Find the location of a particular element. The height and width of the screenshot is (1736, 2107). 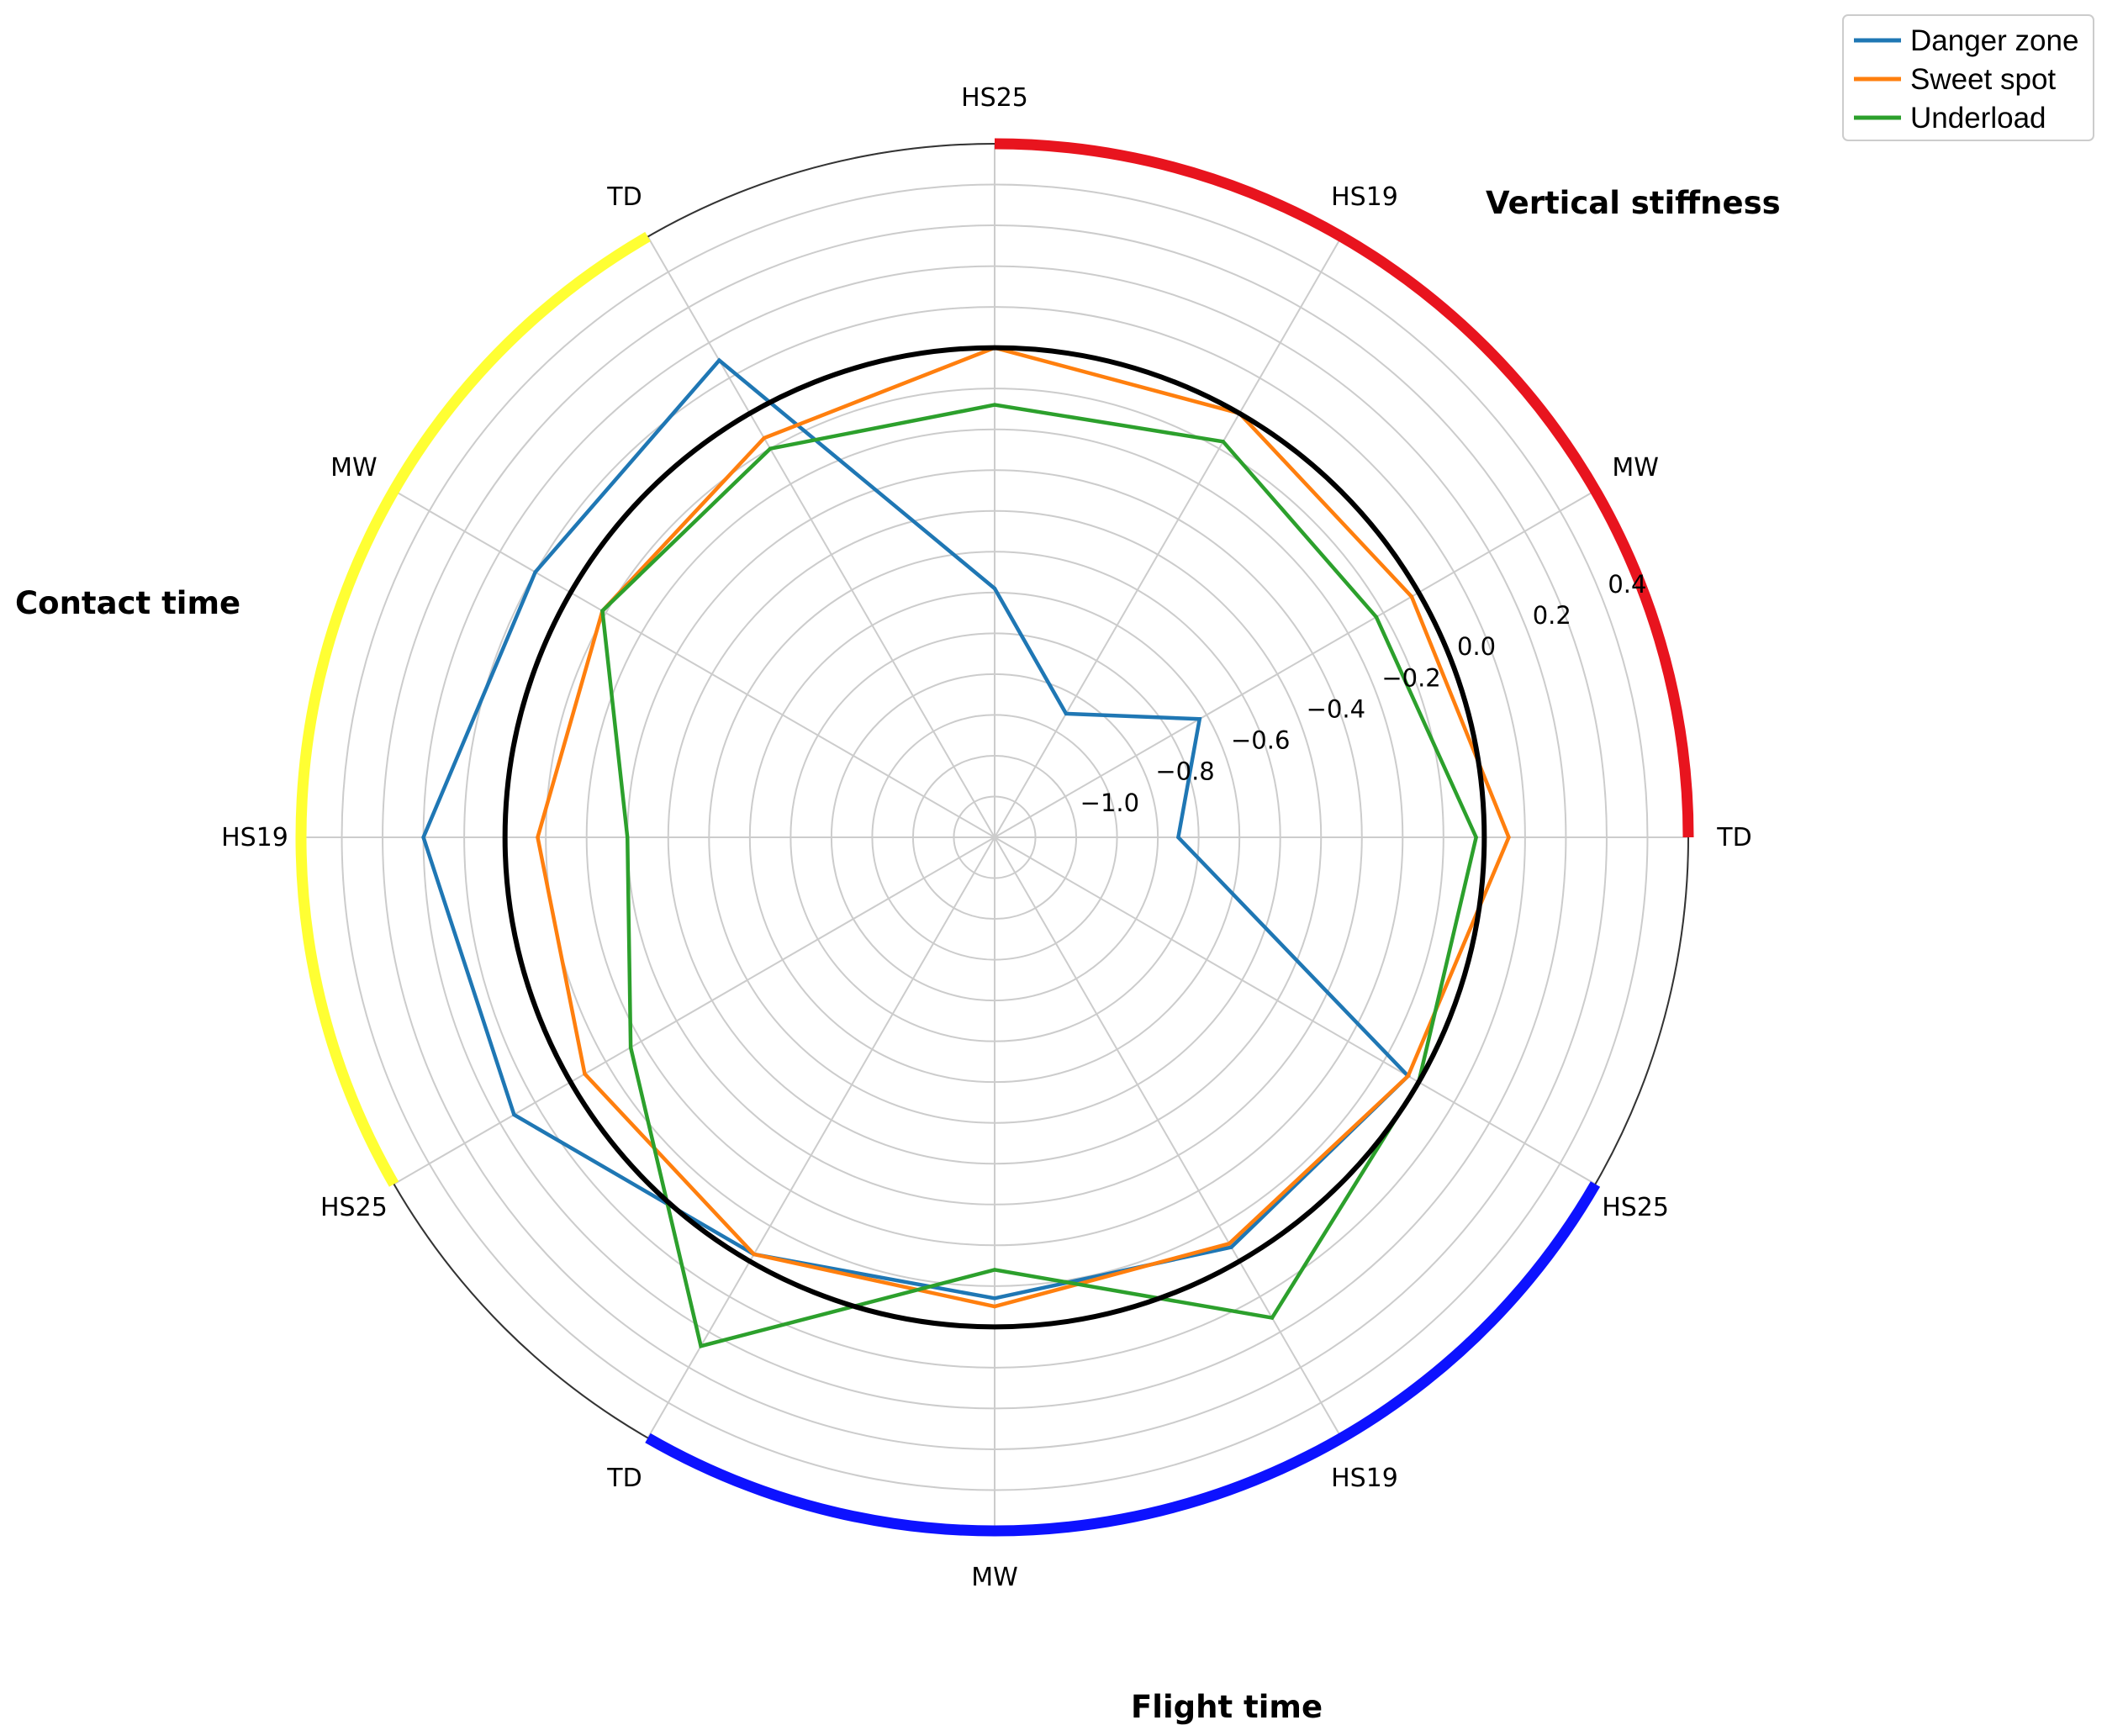

axis-label-11: HS25 is located at coordinates (1635, 1207).